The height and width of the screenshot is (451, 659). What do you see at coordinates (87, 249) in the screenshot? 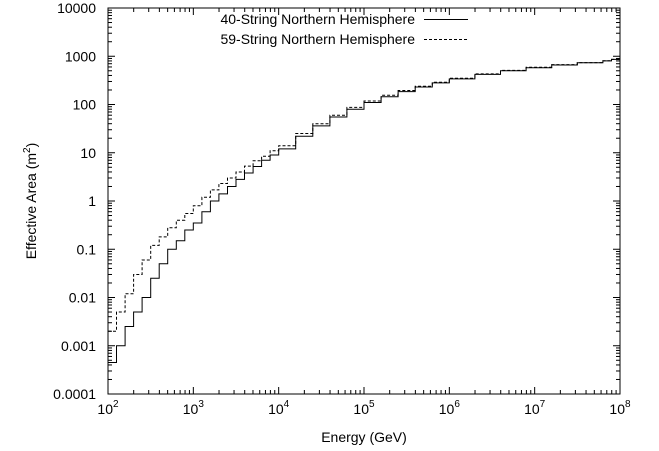
I see `y-tick-label: 0.1` at bounding box center [87, 249].